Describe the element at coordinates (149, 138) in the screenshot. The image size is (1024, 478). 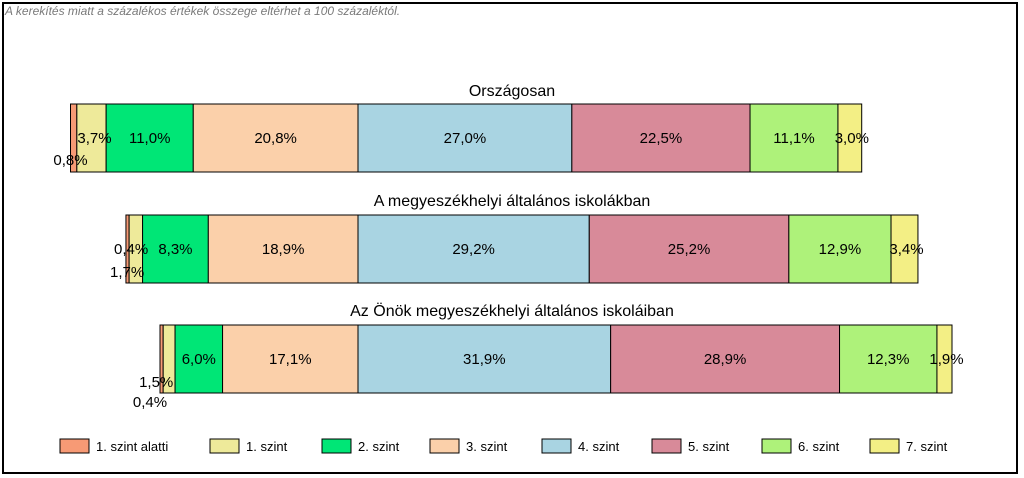
I see `value-label-r0-s2: 11,0%` at that location.